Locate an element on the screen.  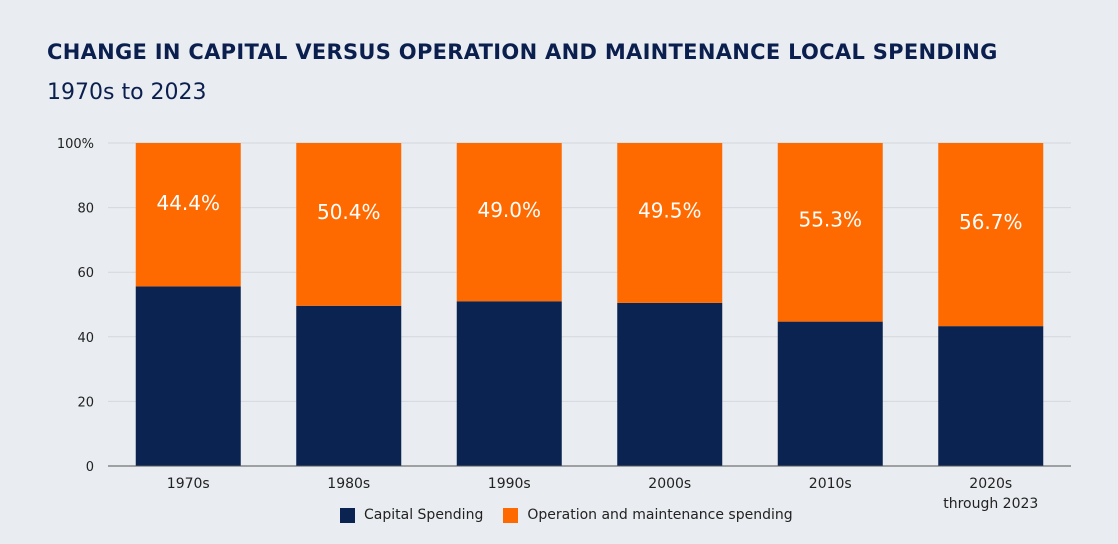
data-label-om: 49.5% is located at coordinates (670, 211).